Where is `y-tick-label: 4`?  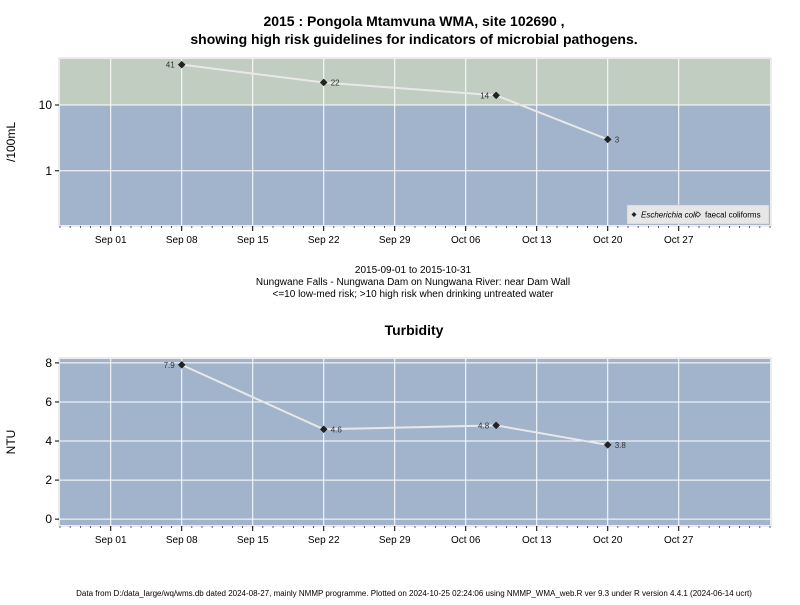
y-tick-label: 4 is located at coordinates (48, 441).